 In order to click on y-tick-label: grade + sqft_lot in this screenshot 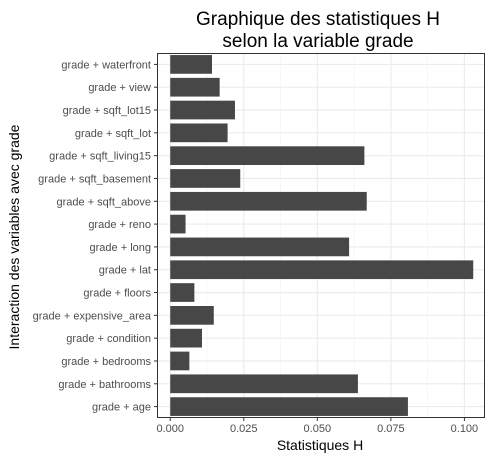, I will do `click(113, 134)`.